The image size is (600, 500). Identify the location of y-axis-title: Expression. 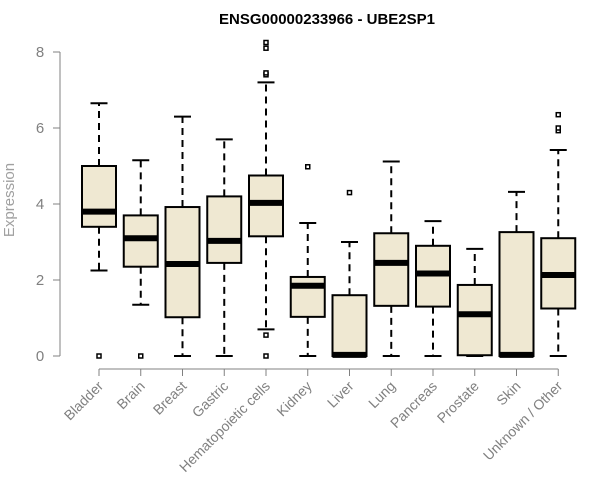
(9, 200).